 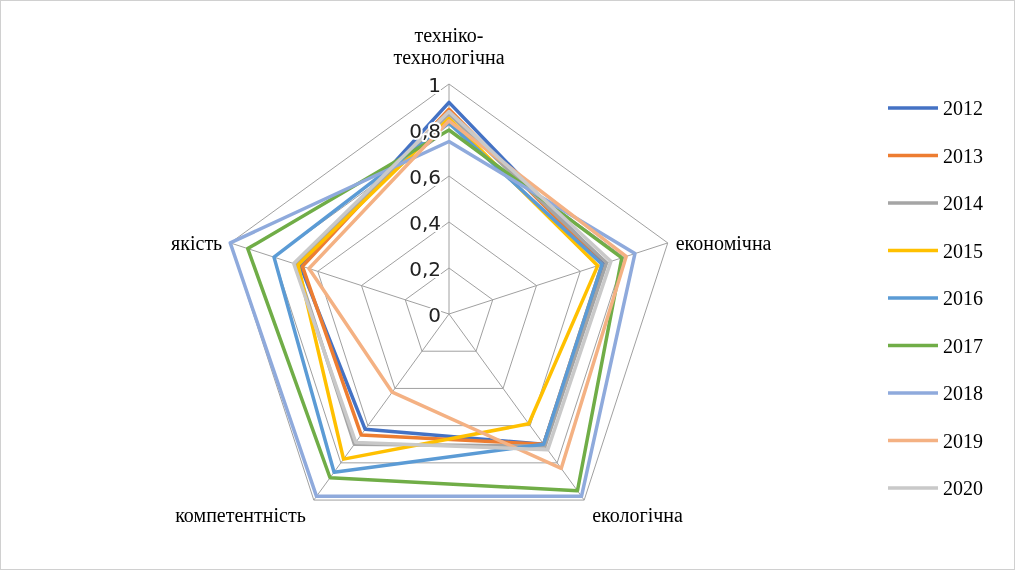 What do you see at coordinates (240, 515) in the screenshot?
I see `spoke-label: компетентність` at bounding box center [240, 515].